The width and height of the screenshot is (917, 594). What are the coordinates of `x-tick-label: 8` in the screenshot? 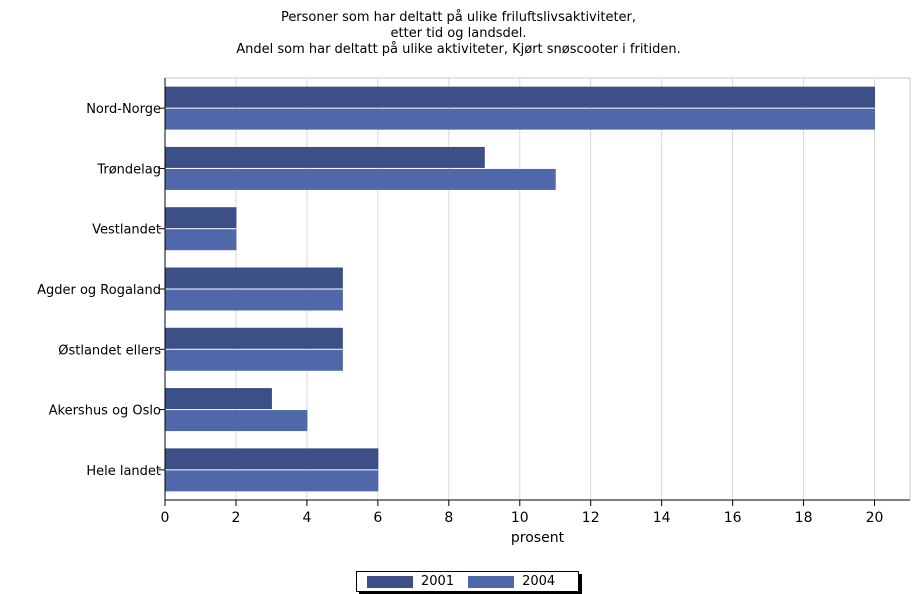 It's located at (448, 518).